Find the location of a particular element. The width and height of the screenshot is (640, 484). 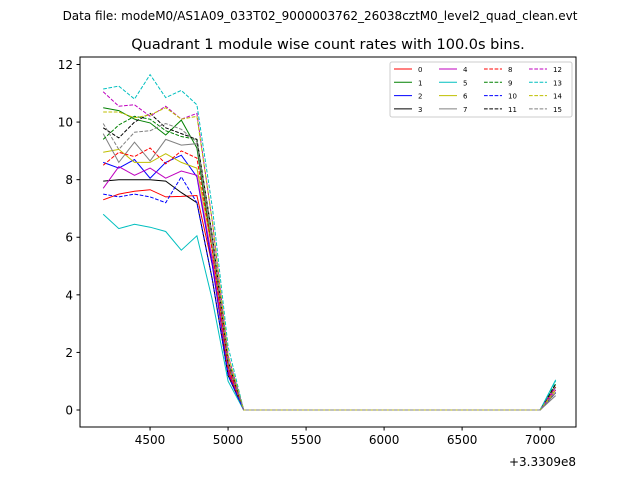

legend-label-4: 4 is located at coordinates (465, 70).